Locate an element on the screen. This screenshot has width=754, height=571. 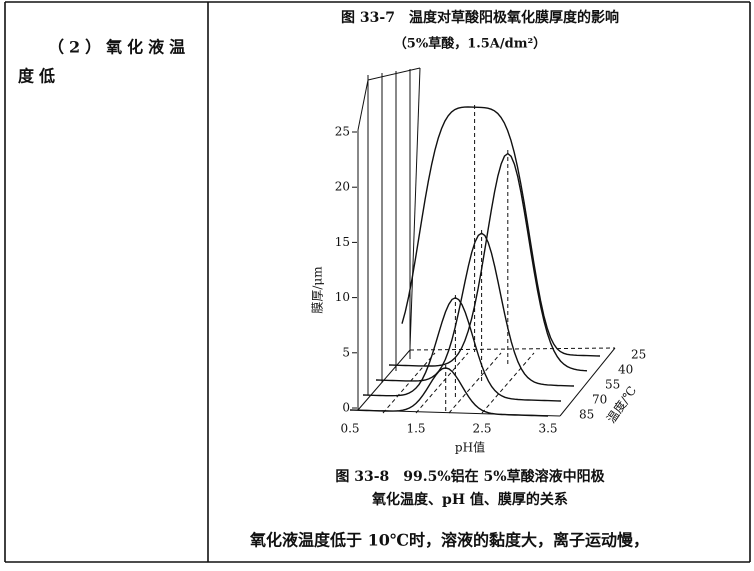
x-tick-label: 3.5 is located at coordinates (547, 429).